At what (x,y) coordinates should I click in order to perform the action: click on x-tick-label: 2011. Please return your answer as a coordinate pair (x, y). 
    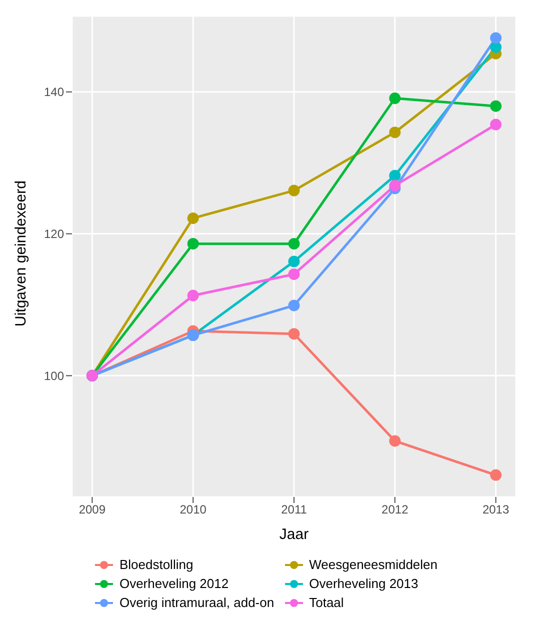
    Looking at the image, I should click on (294, 509).